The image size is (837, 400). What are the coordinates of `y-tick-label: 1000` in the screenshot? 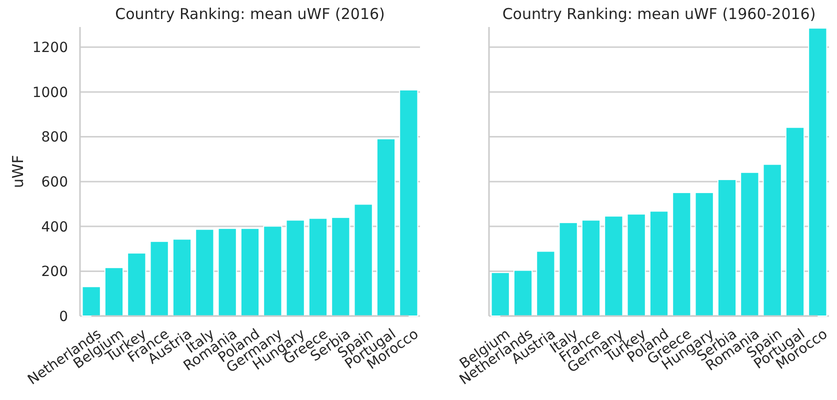 It's located at (50, 92).